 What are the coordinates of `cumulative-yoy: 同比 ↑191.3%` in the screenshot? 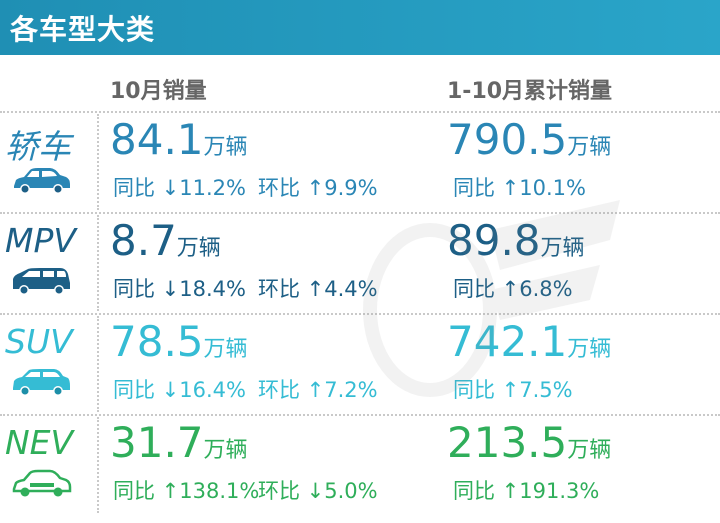 It's located at (526, 491).